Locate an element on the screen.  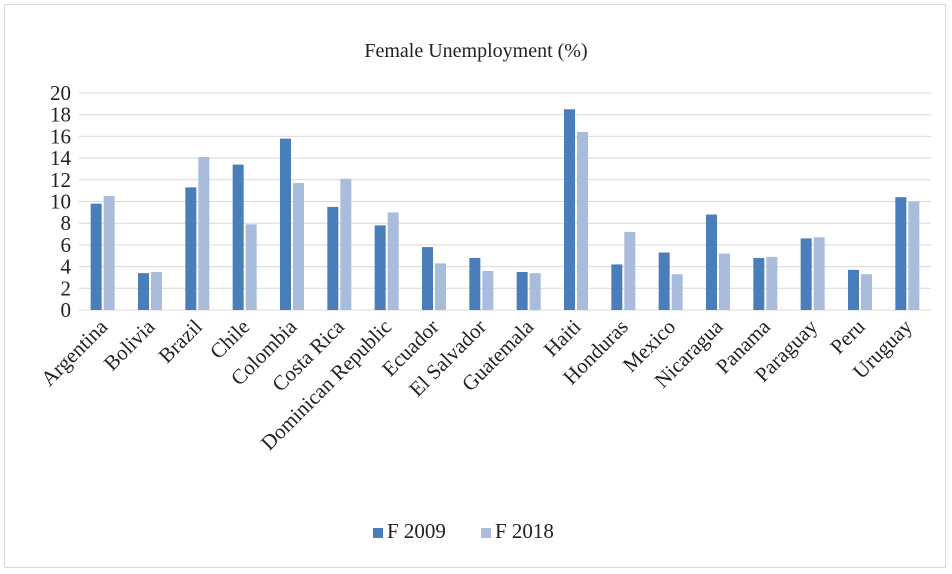
bar-f-2018-panama is located at coordinates (772, 283).